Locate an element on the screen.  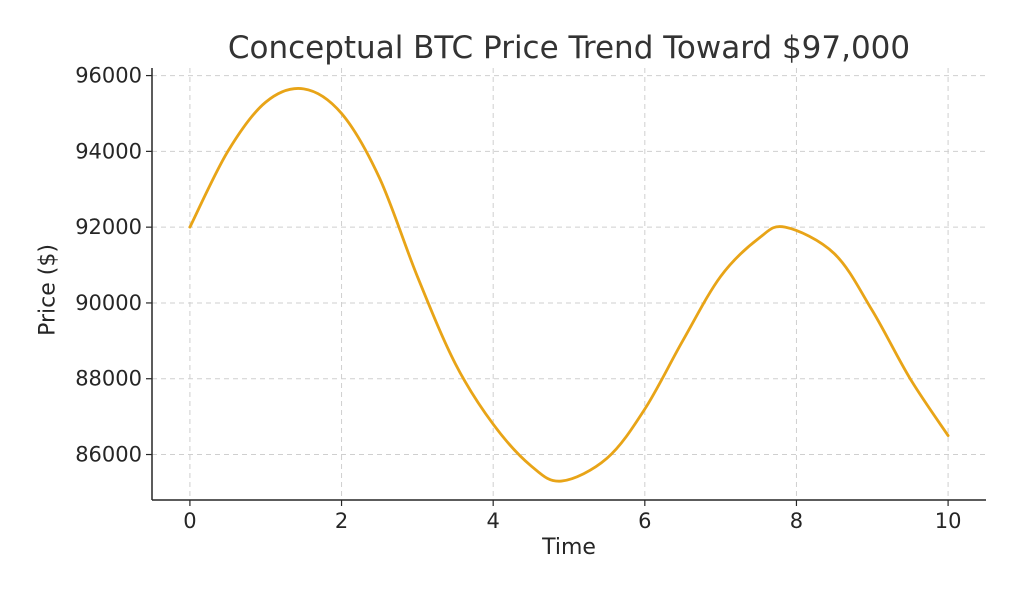
x-tick-label: 2 is located at coordinates (341, 521).